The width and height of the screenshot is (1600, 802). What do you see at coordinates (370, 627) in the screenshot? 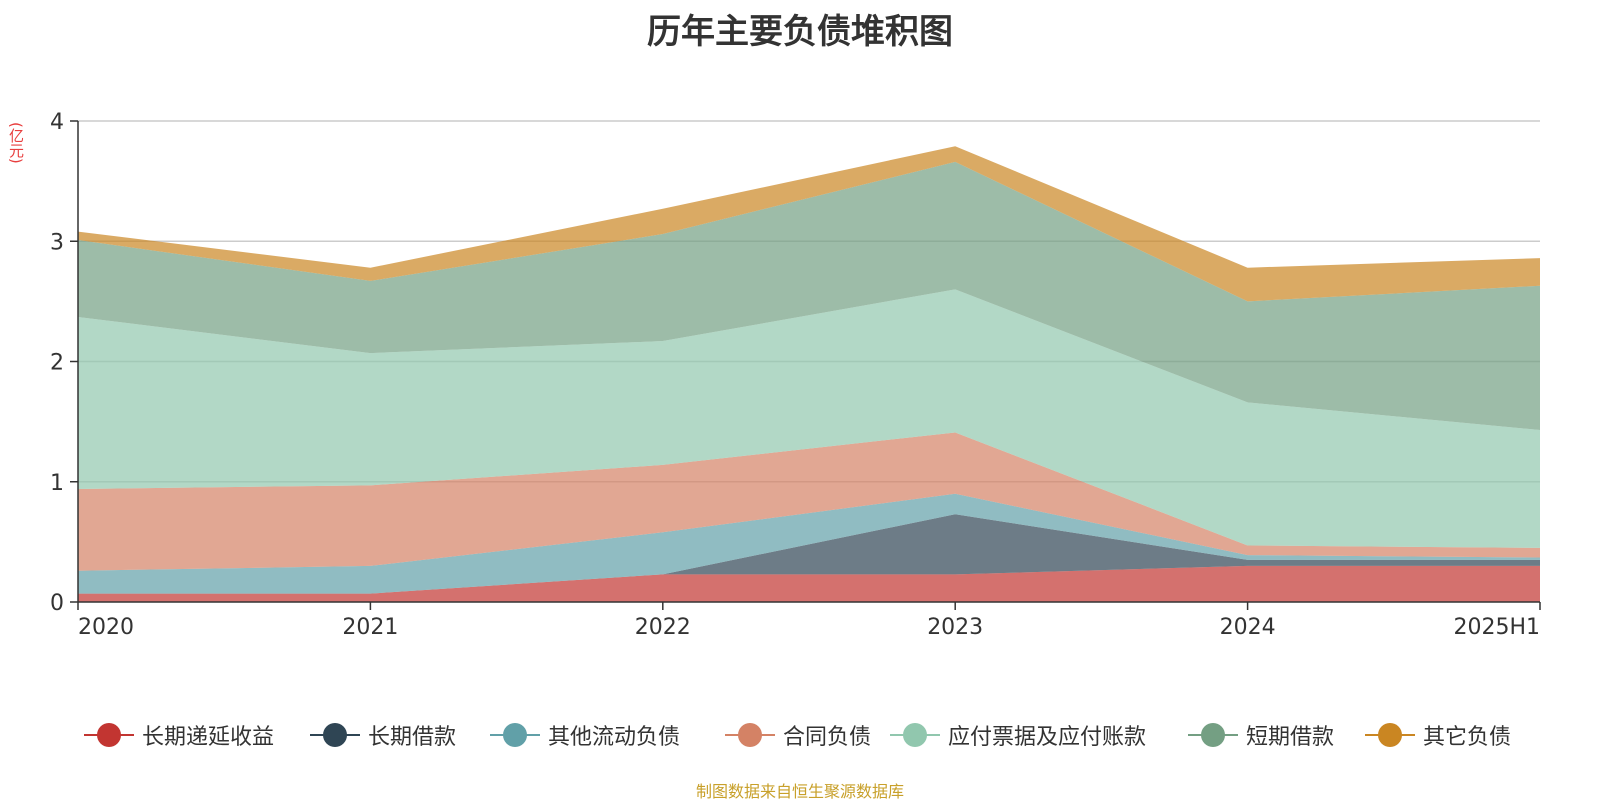
I see `x-tick-label: 2021` at bounding box center [370, 627].